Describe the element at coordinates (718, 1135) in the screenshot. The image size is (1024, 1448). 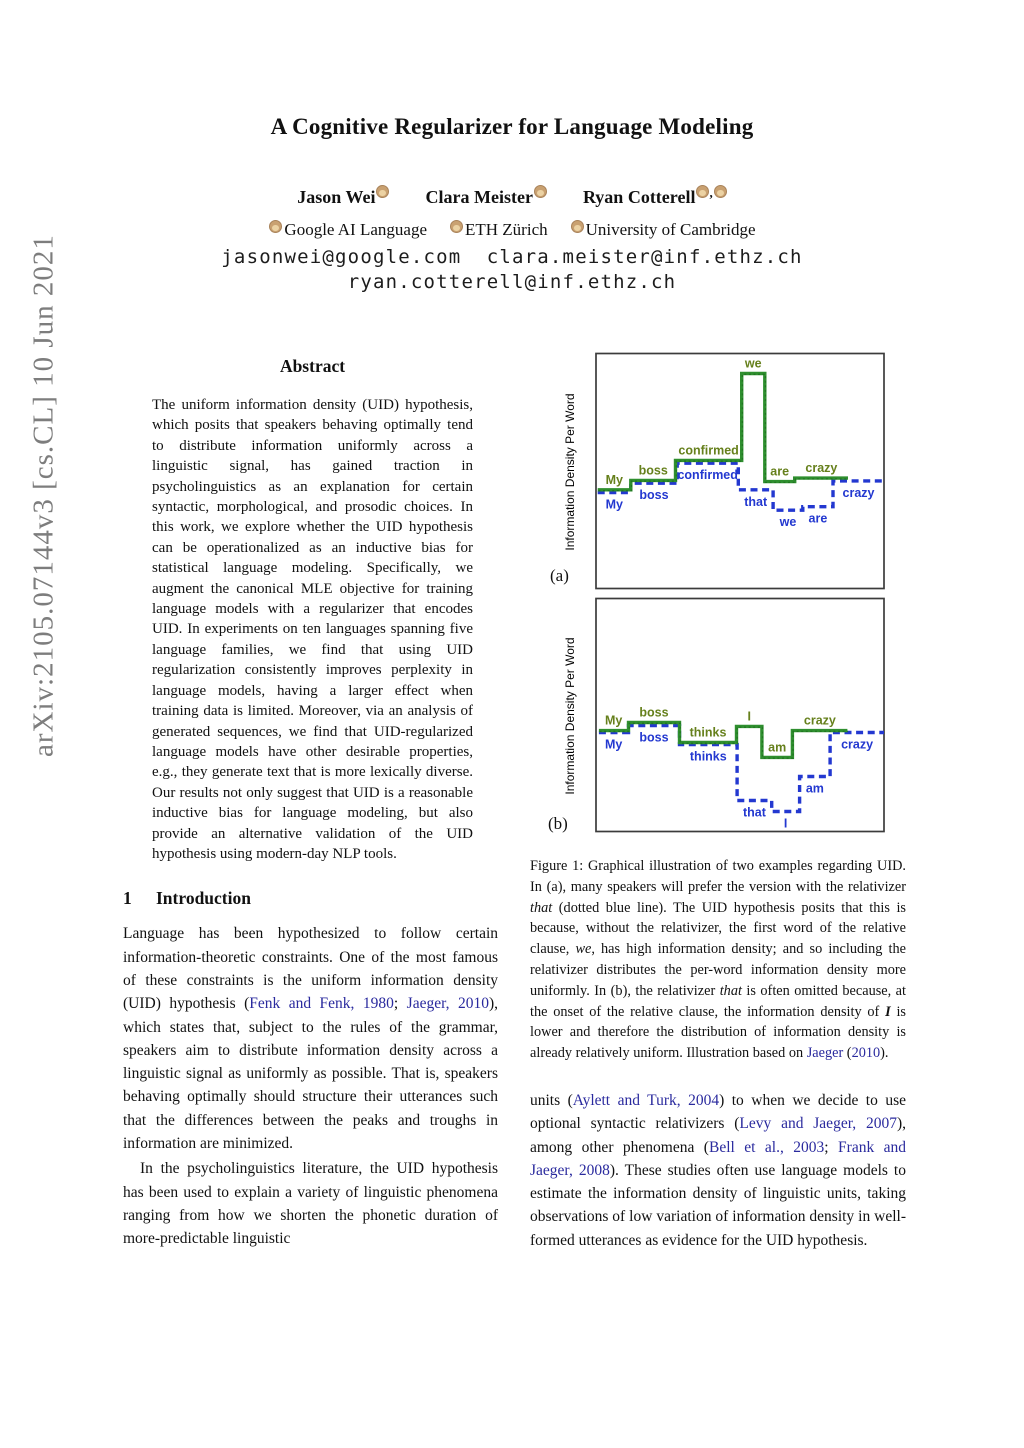
I see `text-segment: ), among other phenomena (` at that location.